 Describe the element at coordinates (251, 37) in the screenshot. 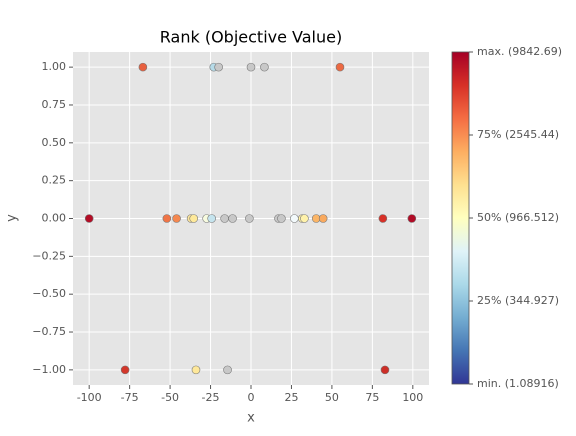

I see `chart-title: Rank (Objective Value)` at that location.